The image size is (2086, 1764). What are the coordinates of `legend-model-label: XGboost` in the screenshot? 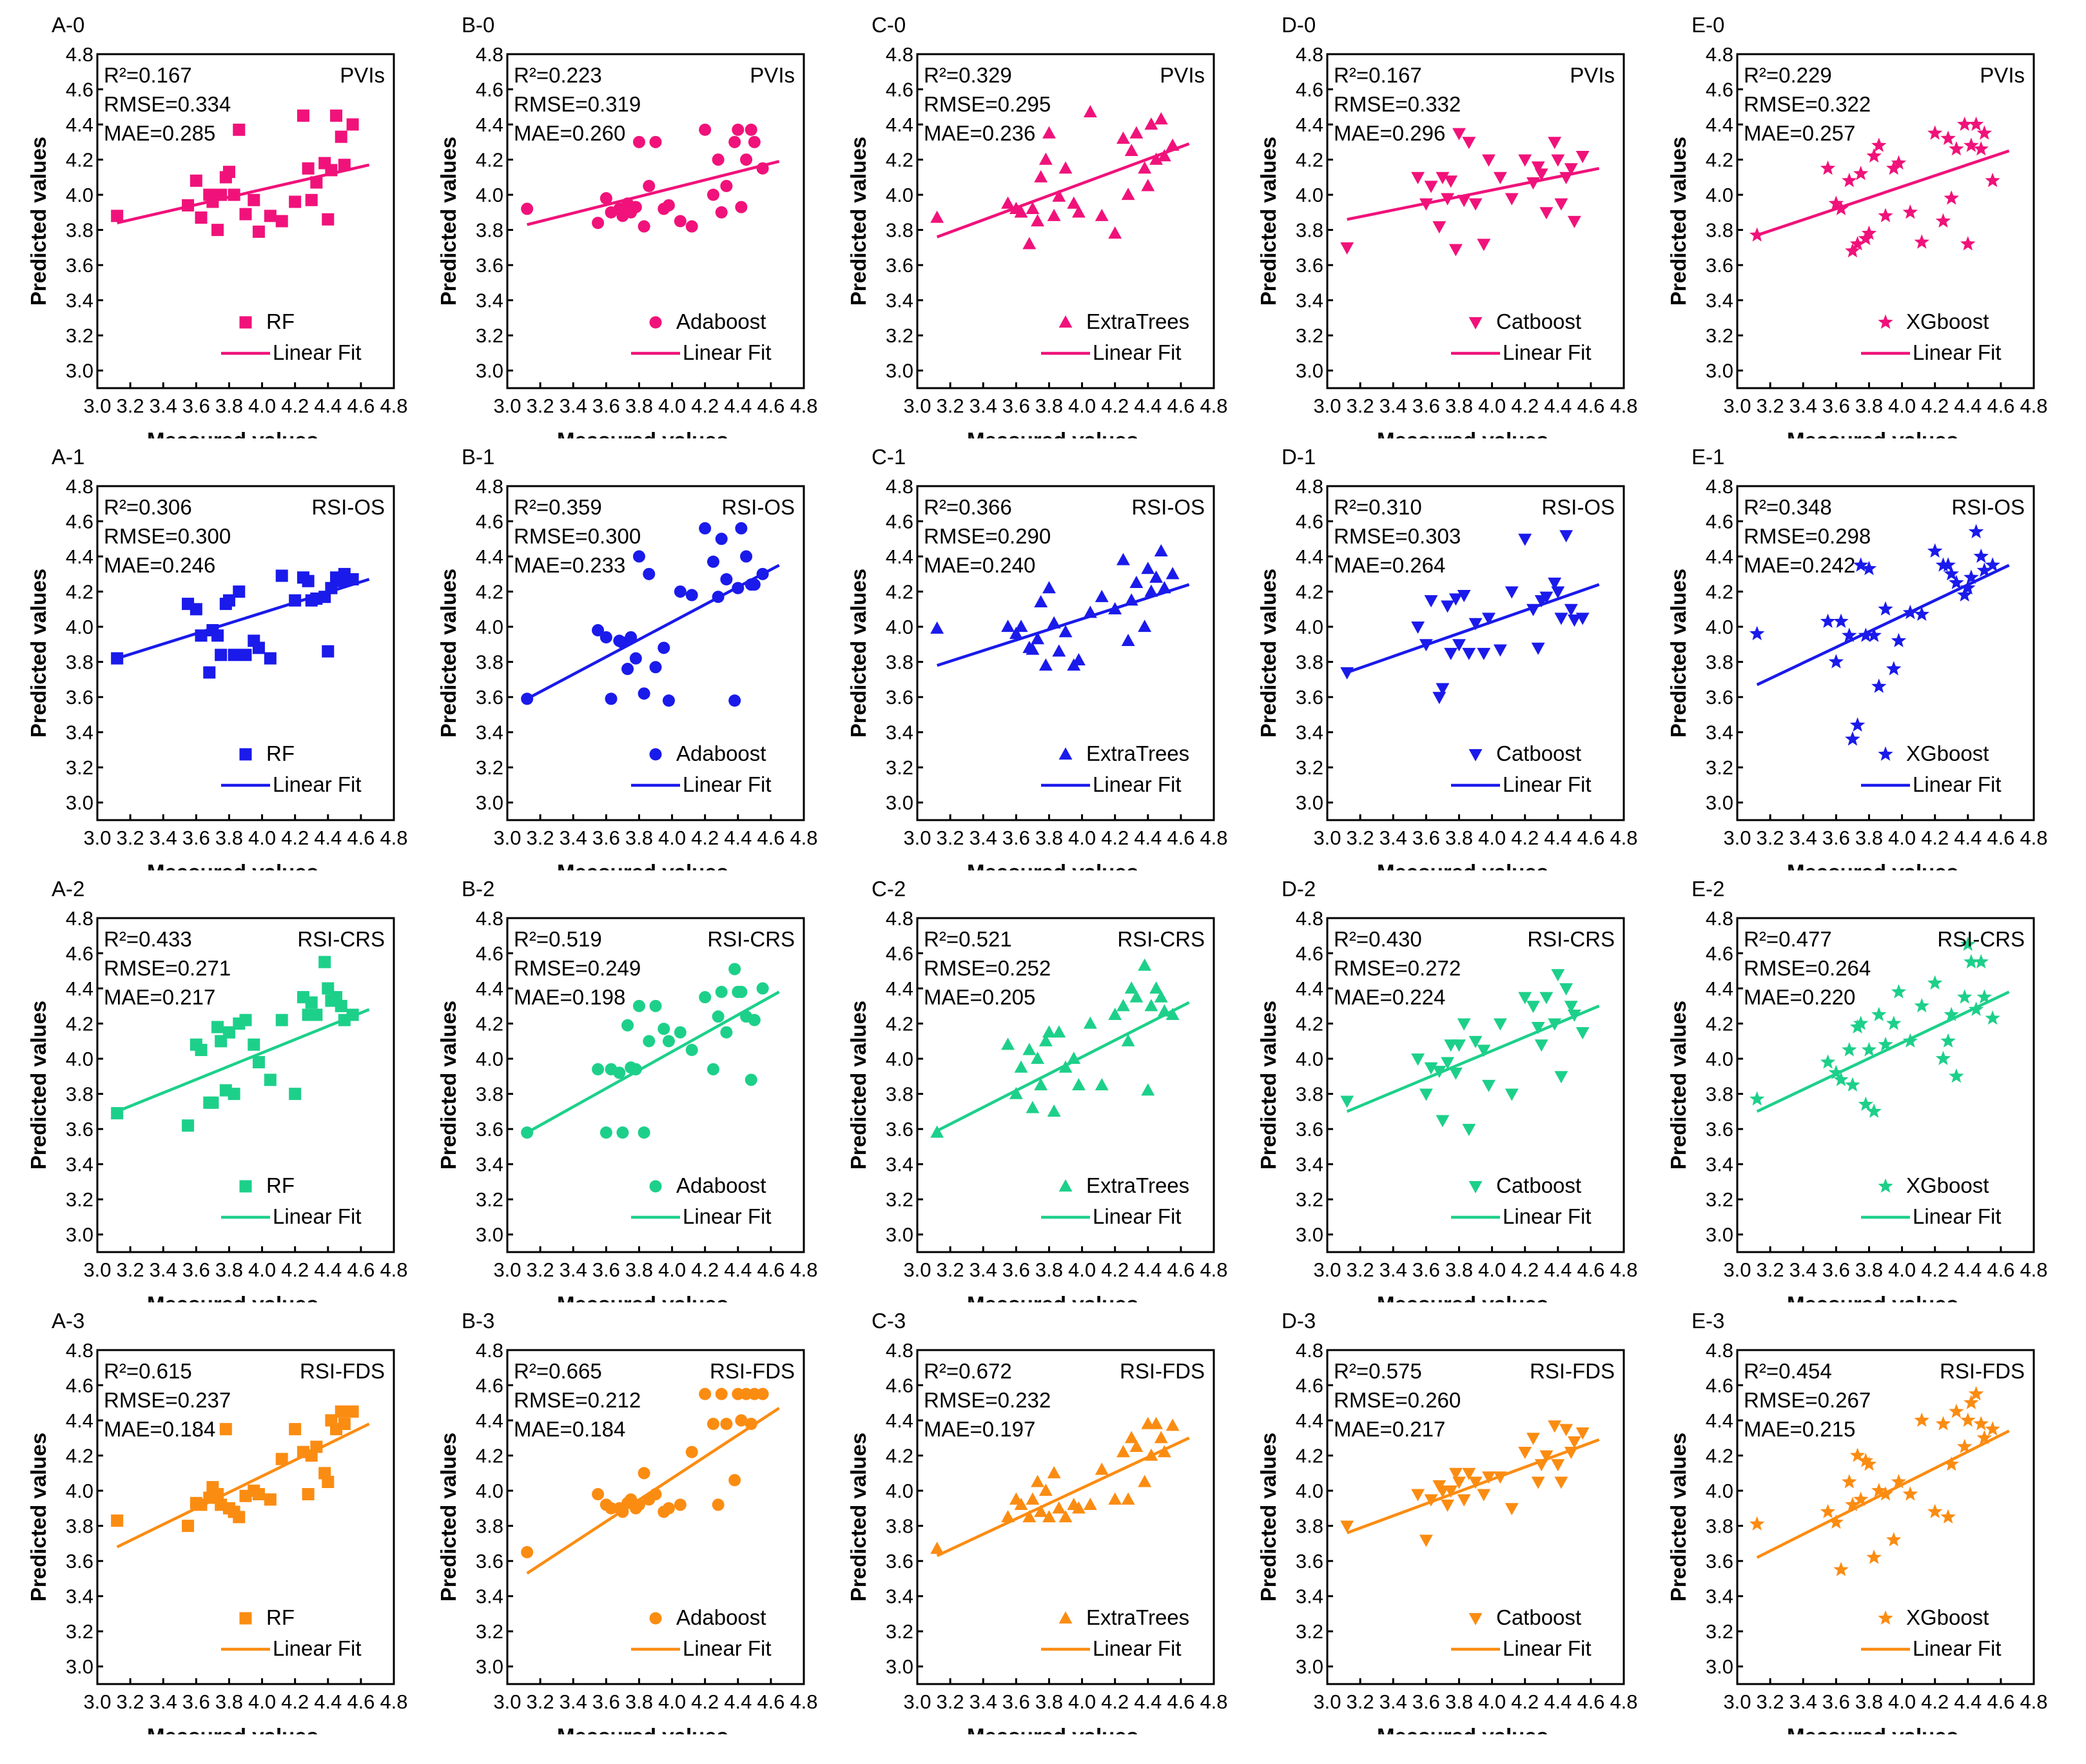 It's located at (1947, 1617).